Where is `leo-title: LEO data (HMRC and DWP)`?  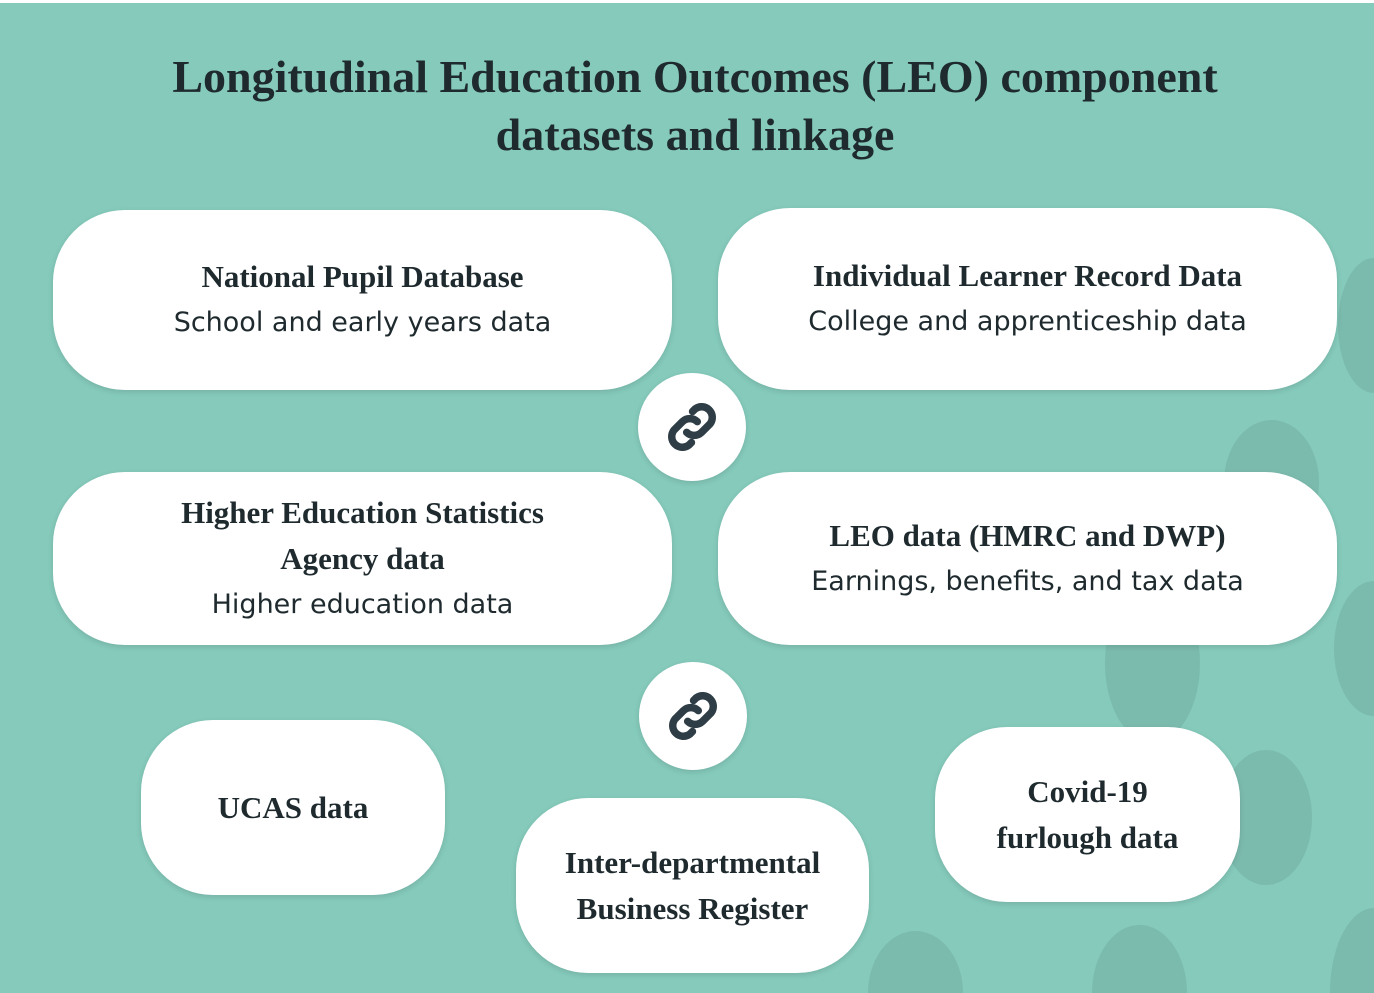
leo-title: LEO data (HMRC and DWP) is located at coordinates (1027, 535).